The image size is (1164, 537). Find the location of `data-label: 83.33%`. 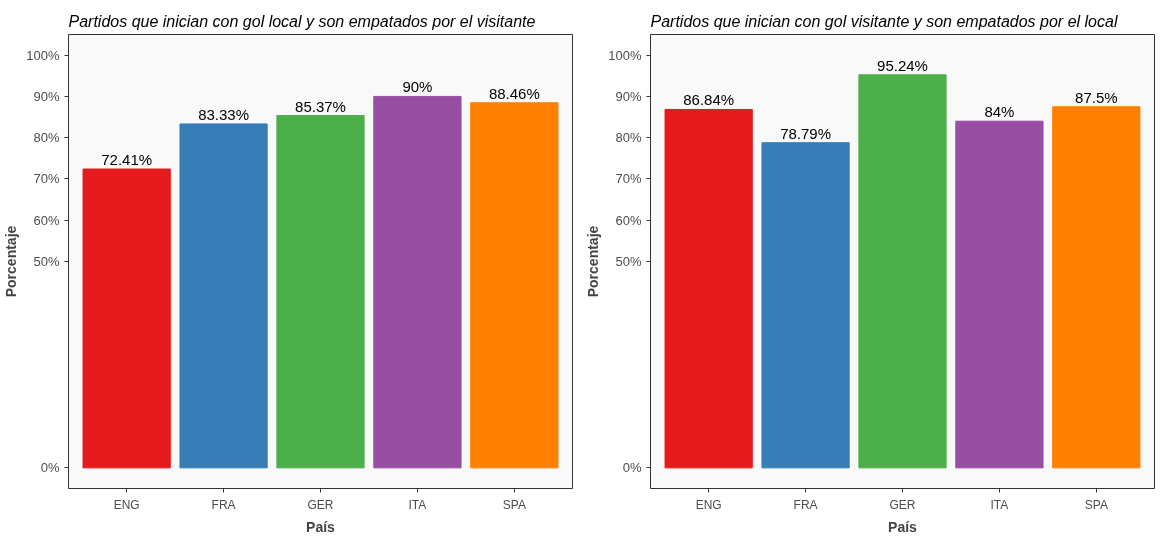

data-label: 83.33% is located at coordinates (224, 114).